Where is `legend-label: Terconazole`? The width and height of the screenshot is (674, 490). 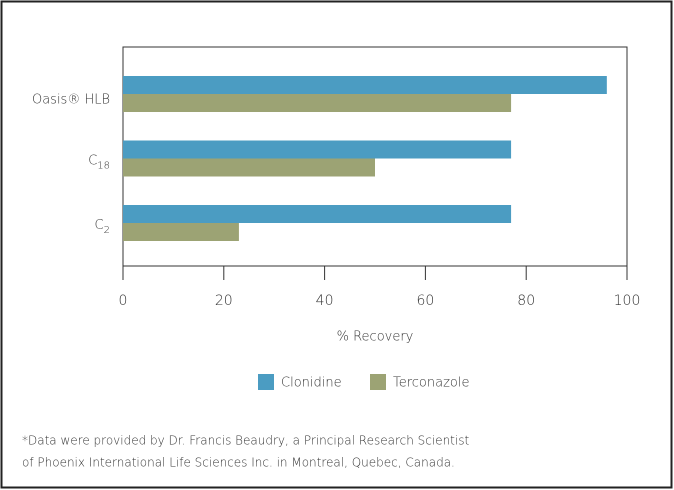 legend-label: Terconazole is located at coordinates (431, 383).